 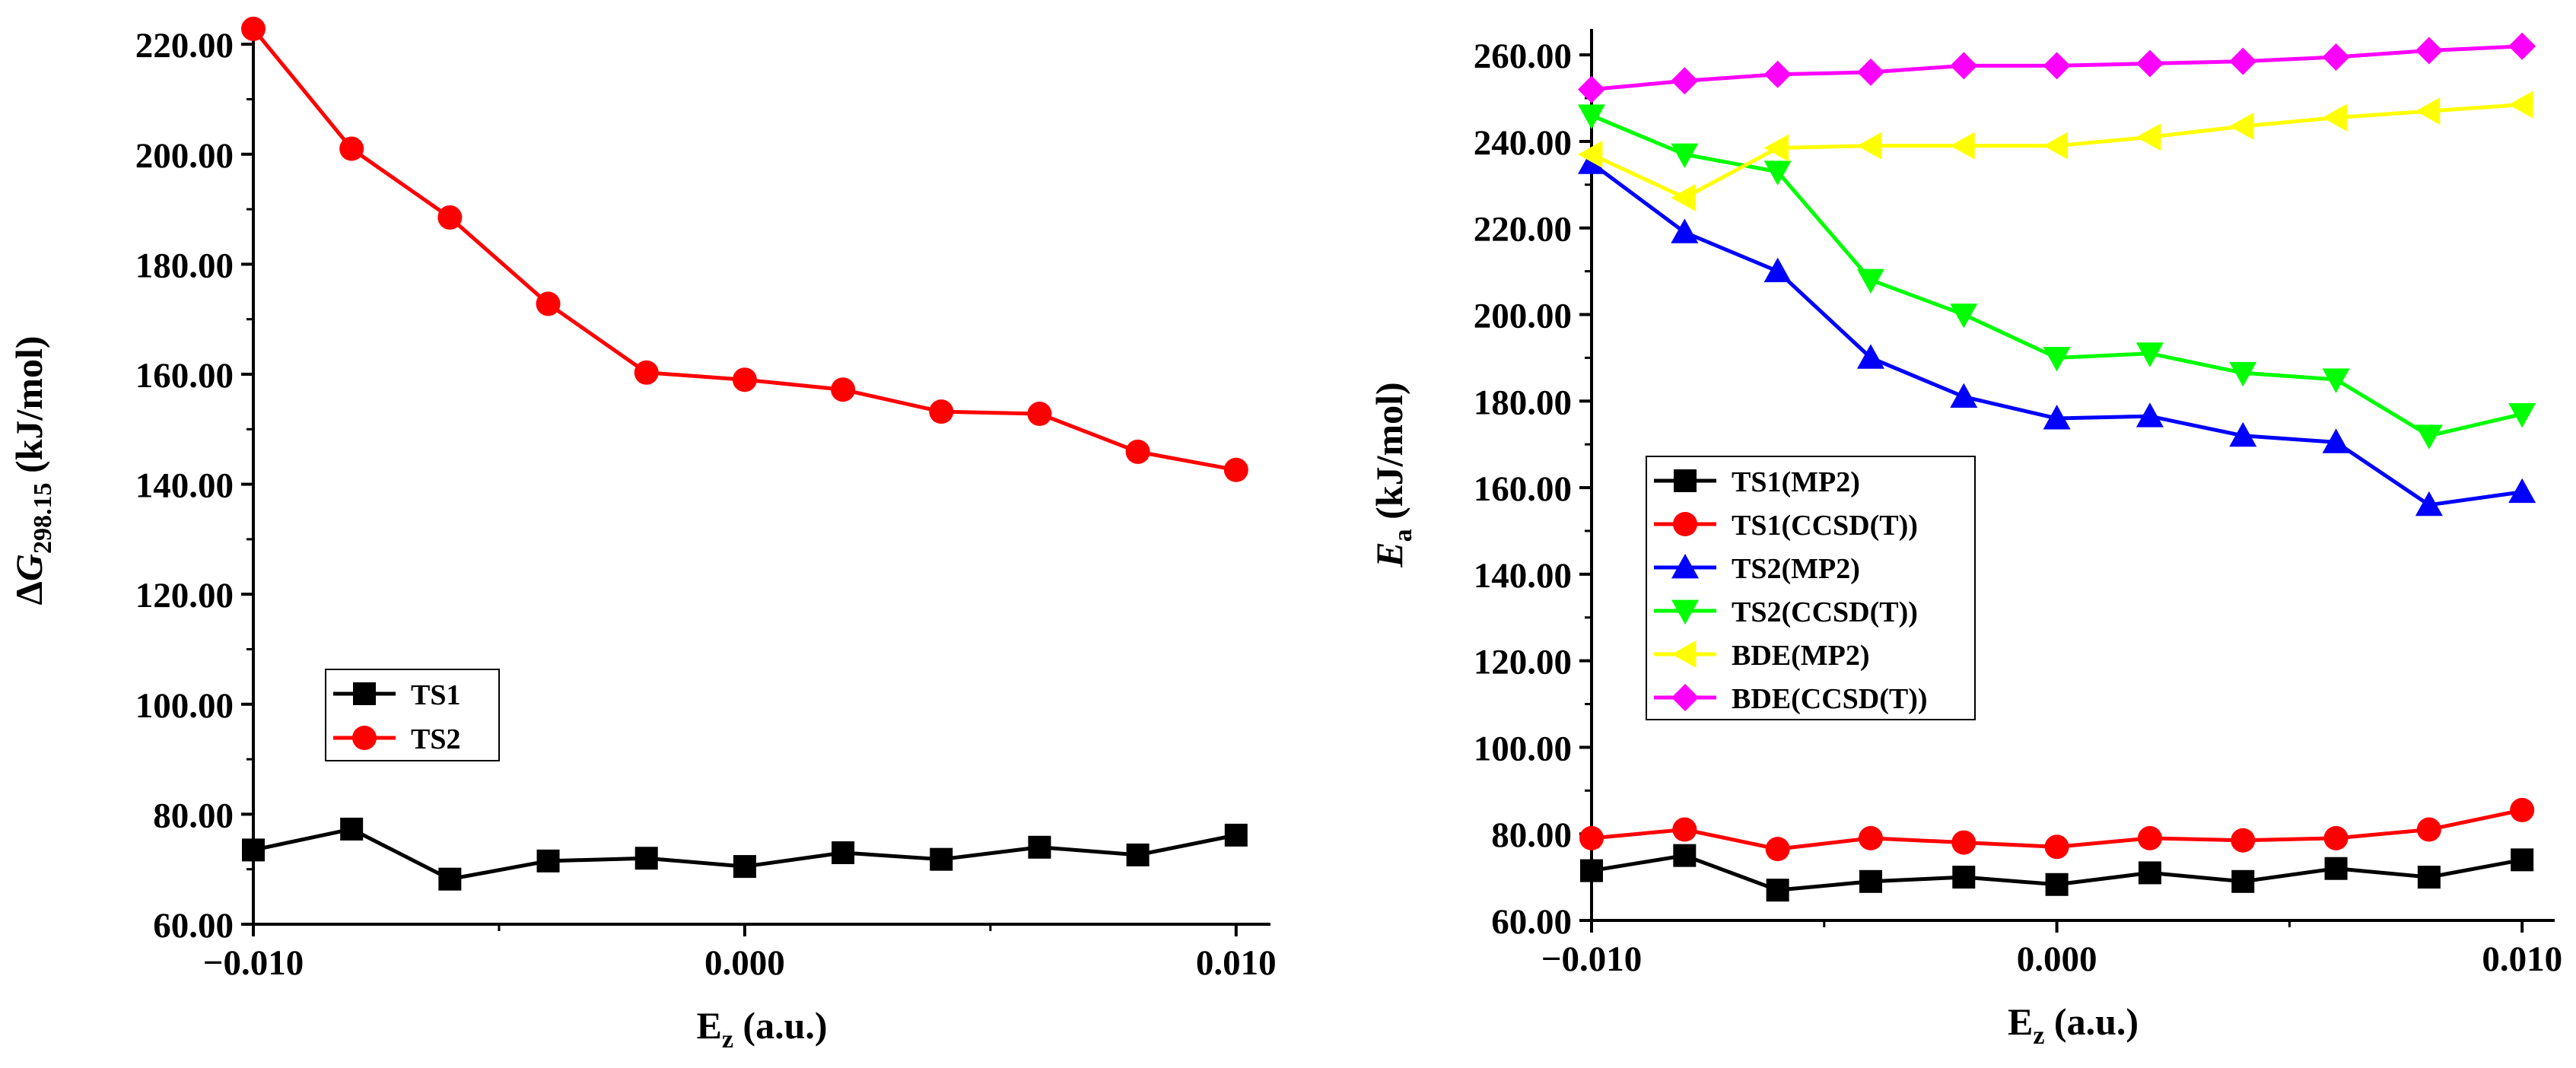 I want to click on series-ts2-ccsd-t, so click(x=2057, y=277).